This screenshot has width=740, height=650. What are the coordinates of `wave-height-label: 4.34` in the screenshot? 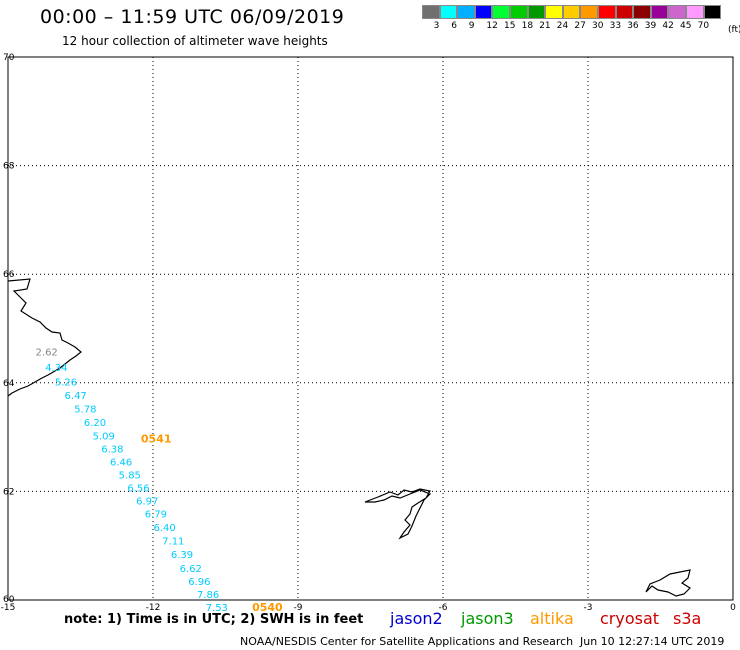 It's located at (56, 368).